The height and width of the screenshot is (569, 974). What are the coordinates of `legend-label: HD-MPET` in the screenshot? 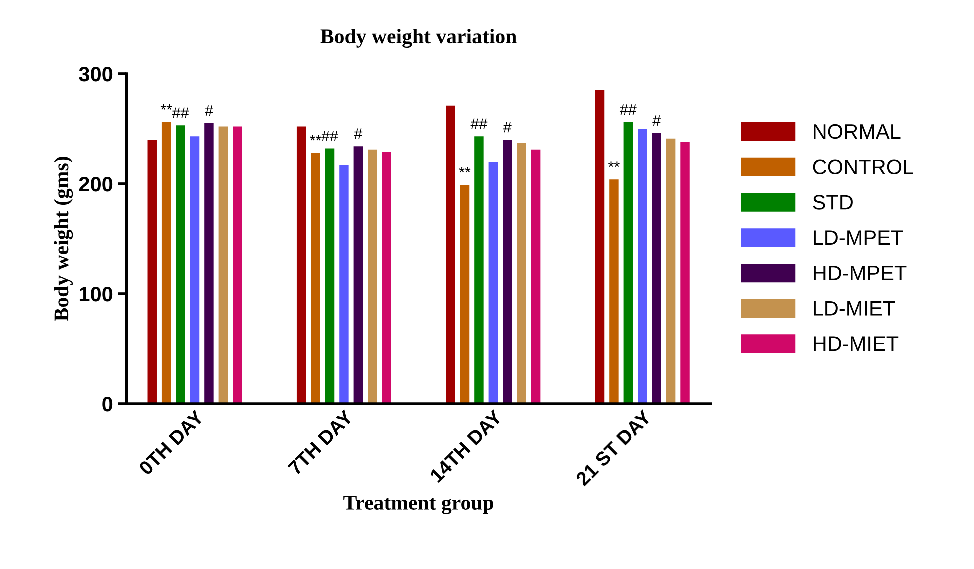 It's located at (860, 273).